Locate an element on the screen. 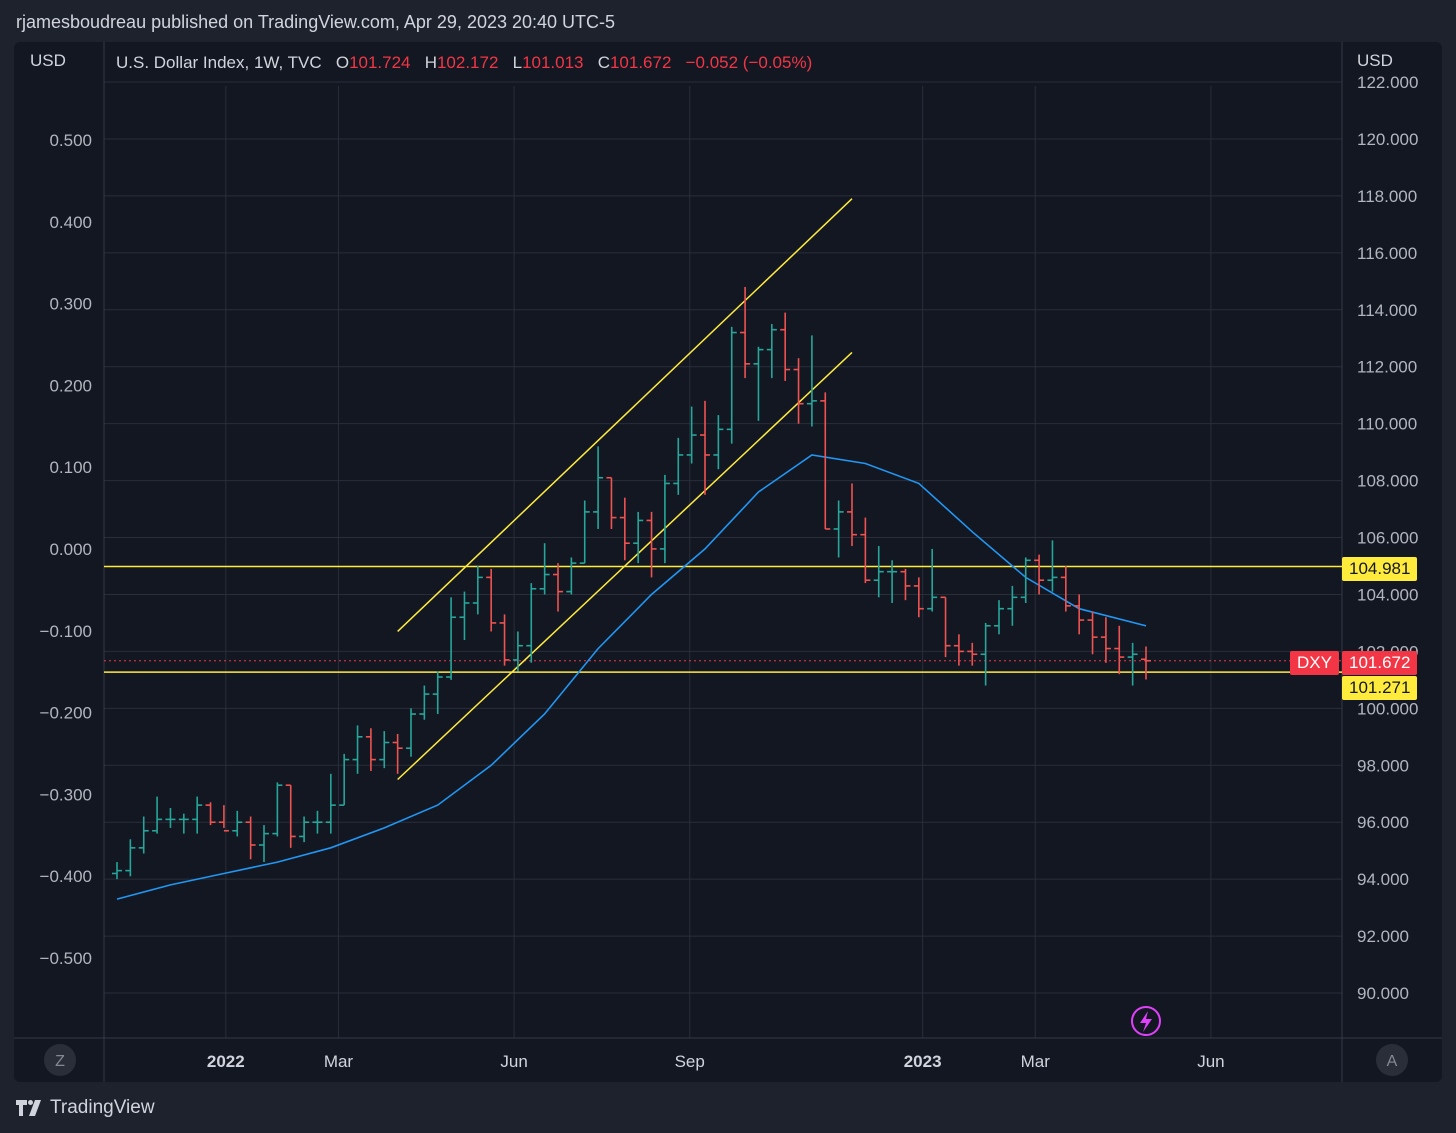 The height and width of the screenshot is (1133, 1456). footer-brand: TradingView is located at coordinates (85, 1108).